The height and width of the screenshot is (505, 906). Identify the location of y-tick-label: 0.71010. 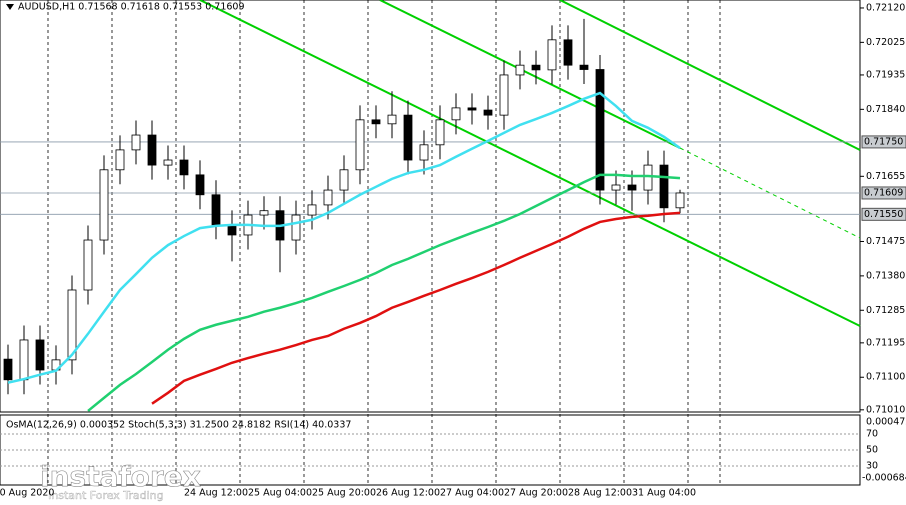
(885, 409).